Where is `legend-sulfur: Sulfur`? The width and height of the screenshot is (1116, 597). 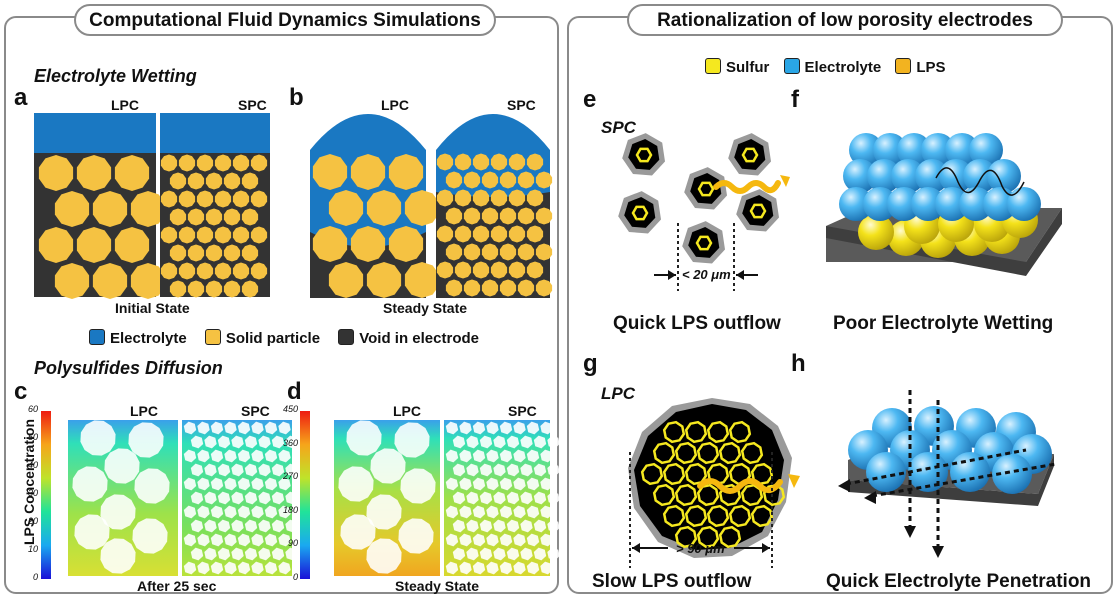 legend-sulfur: Sulfur is located at coordinates (737, 67).